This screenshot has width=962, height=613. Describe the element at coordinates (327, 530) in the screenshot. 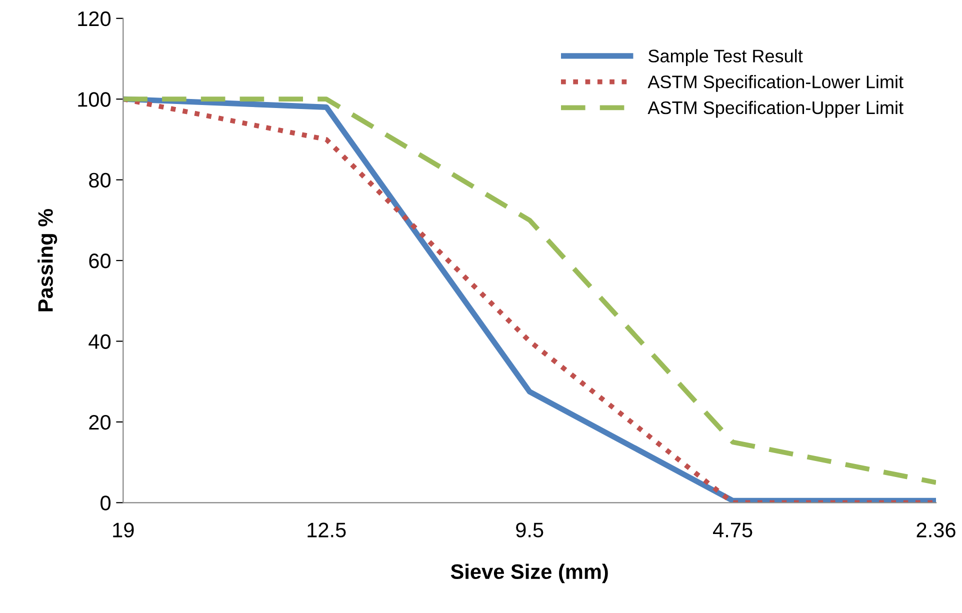

I see `x-tick-label: 12.5` at that location.